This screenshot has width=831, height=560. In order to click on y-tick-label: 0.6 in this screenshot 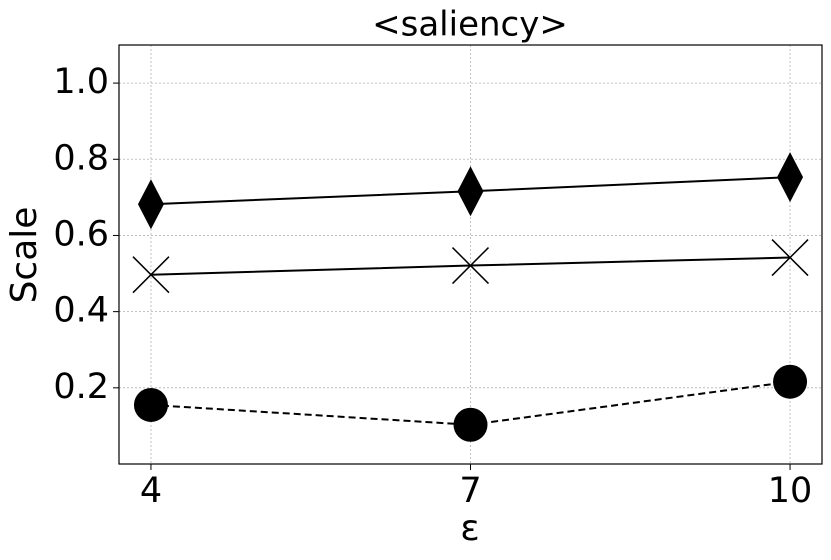, I will do `click(81, 234)`.